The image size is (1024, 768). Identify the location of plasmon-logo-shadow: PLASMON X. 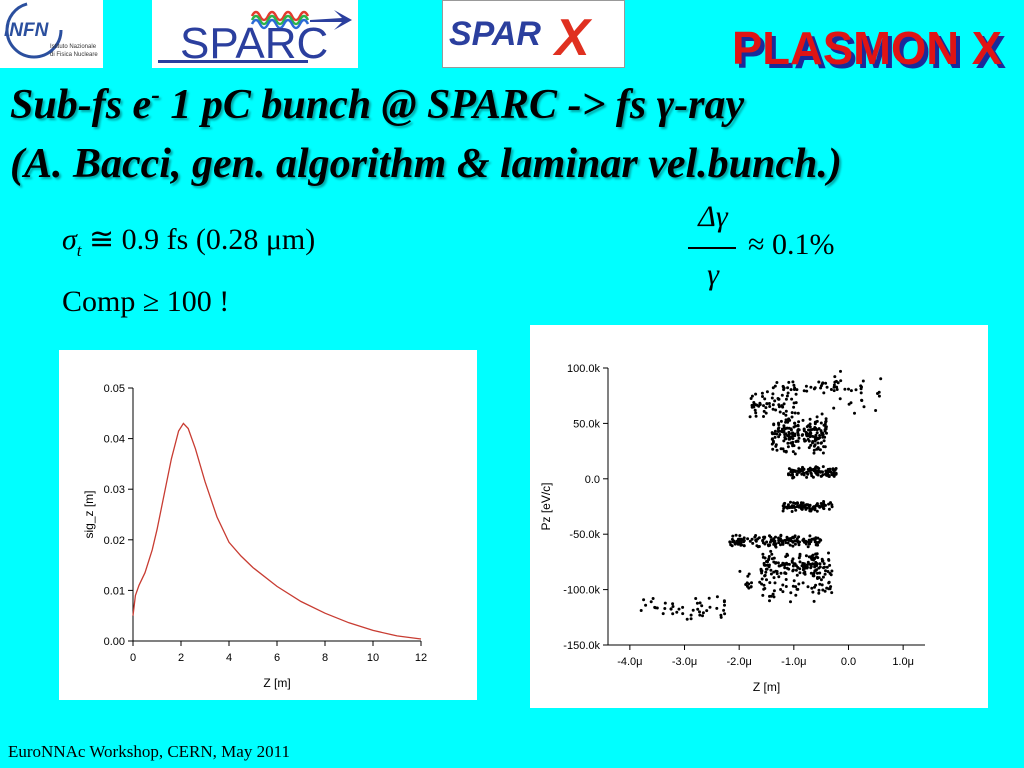
(871, 51).